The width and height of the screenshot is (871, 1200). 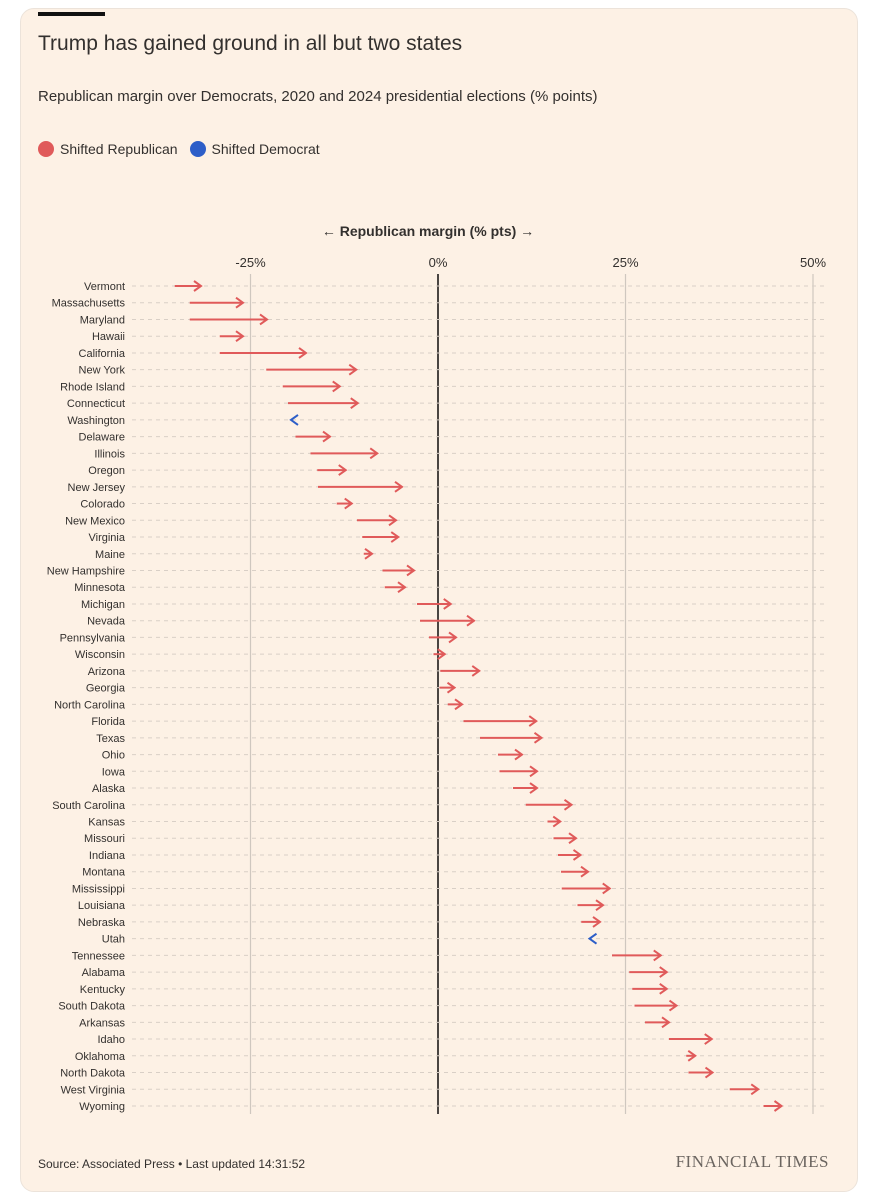 I want to click on state-label: Hawaii, so click(x=108, y=337).